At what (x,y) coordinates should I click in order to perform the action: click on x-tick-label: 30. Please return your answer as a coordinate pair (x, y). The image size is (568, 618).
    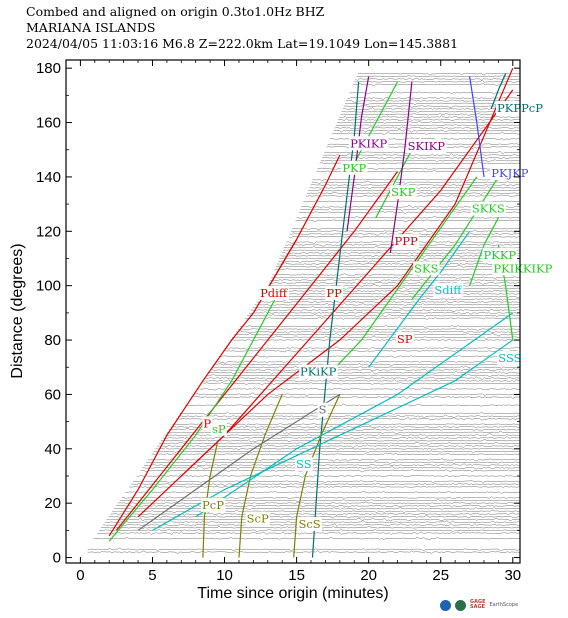
    Looking at the image, I should click on (512, 575).